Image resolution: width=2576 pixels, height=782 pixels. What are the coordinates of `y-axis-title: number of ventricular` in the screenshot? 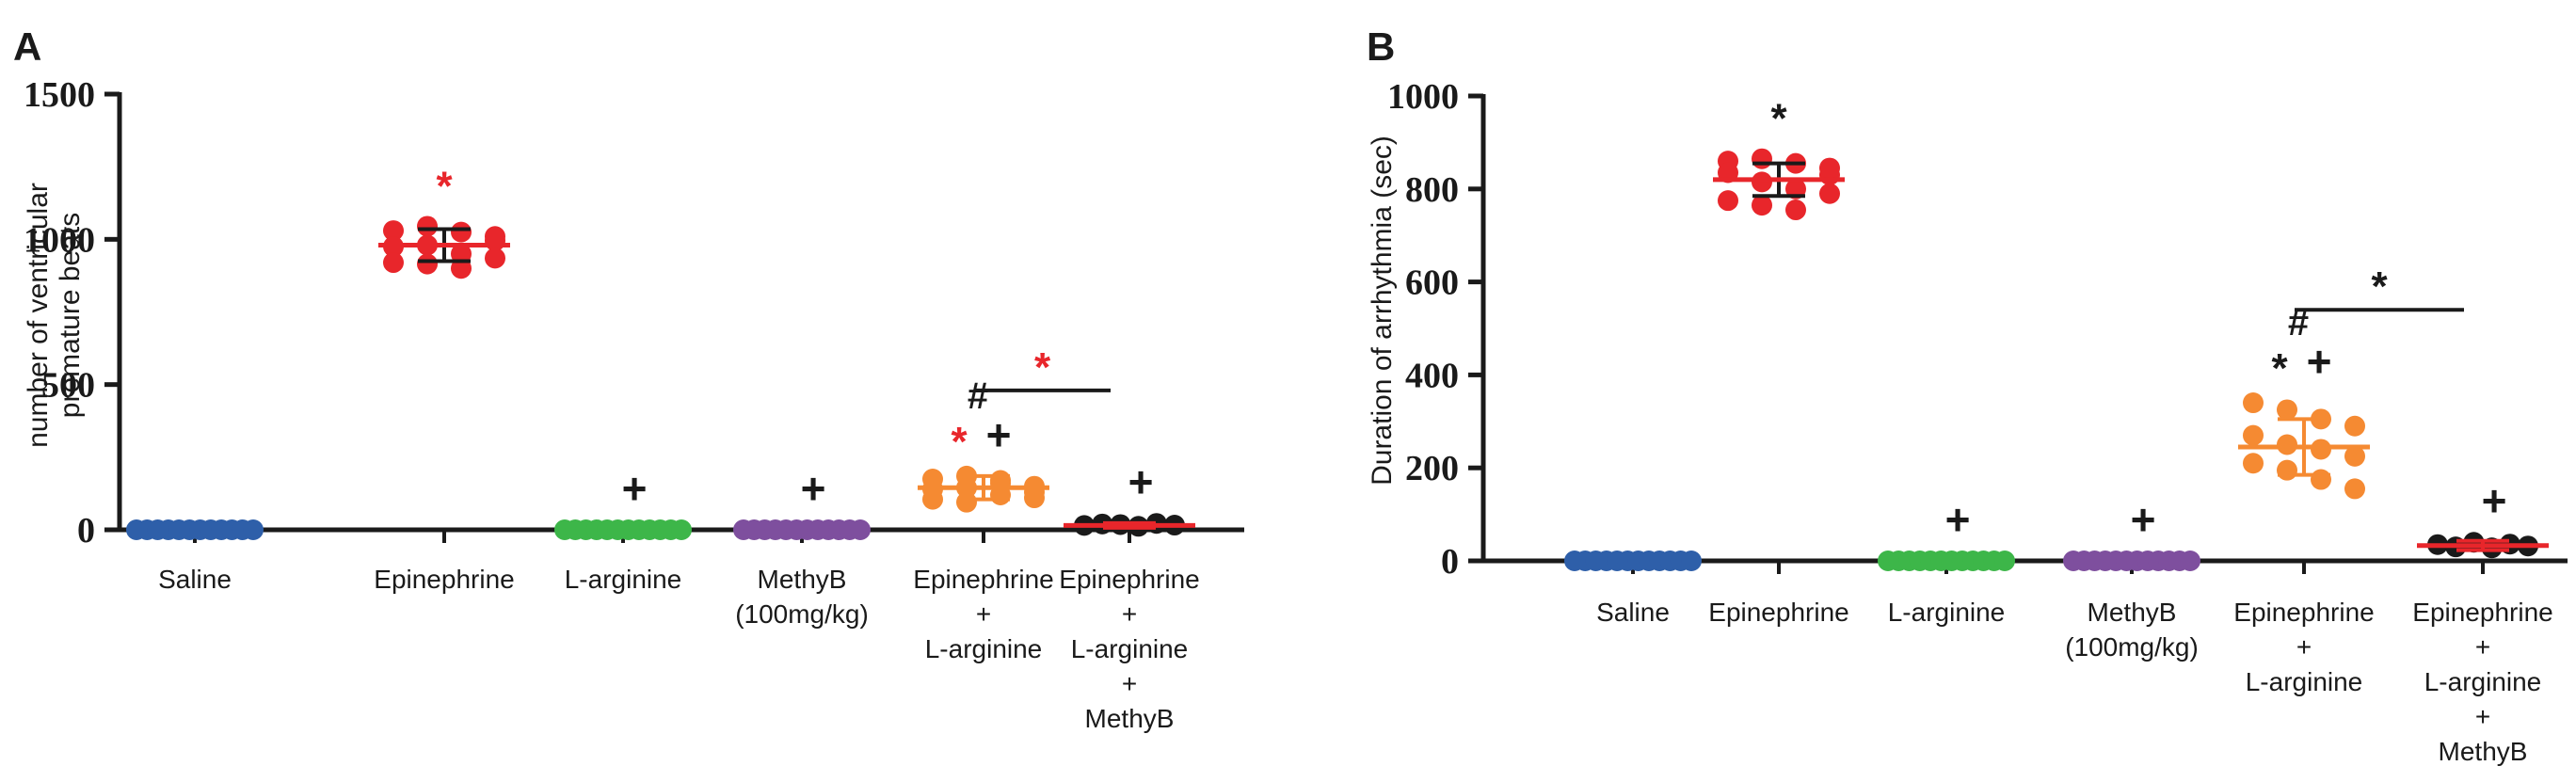 It's located at (38, 315).